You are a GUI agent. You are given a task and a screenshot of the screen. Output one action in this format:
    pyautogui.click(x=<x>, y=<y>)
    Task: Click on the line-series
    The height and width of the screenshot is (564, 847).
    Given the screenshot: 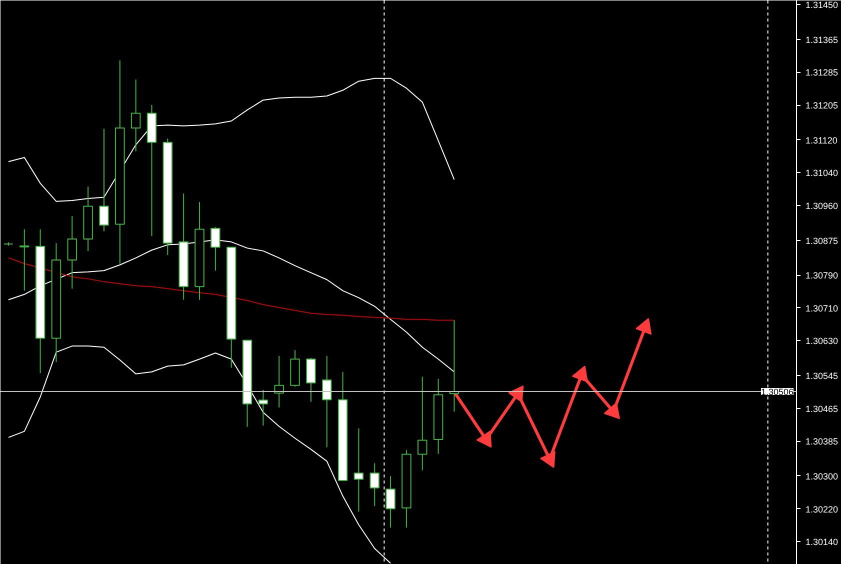 What is the action you would take?
    pyautogui.click(x=231, y=289)
    